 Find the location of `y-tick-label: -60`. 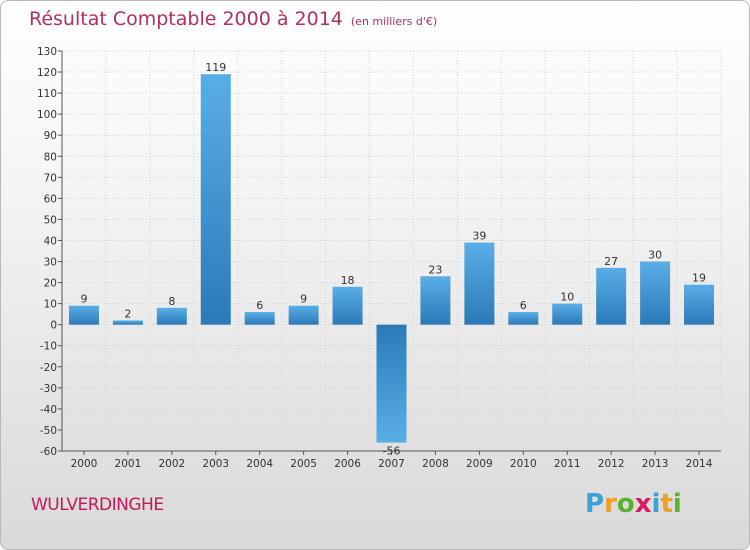

y-tick-label: -60 is located at coordinates (48, 452).